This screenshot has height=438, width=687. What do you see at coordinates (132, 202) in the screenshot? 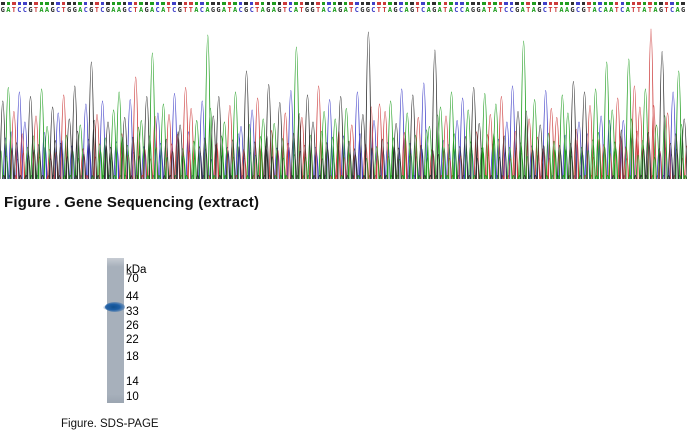
I see `caption-gene-sequencing: Figure . Gene Sequencing (extract)` at bounding box center [132, 202].